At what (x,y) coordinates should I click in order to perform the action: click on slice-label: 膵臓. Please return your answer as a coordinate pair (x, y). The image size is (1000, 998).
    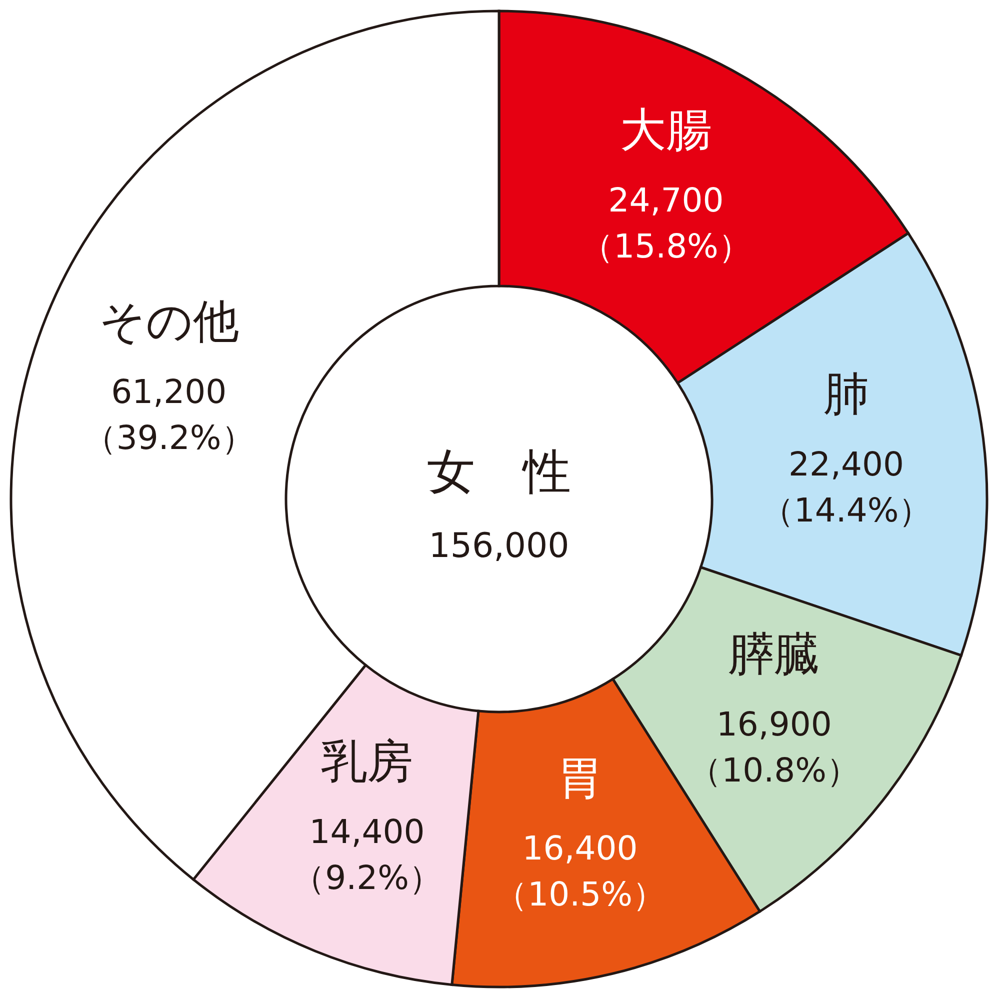
    Looking at the image, I should click on (774, 653).